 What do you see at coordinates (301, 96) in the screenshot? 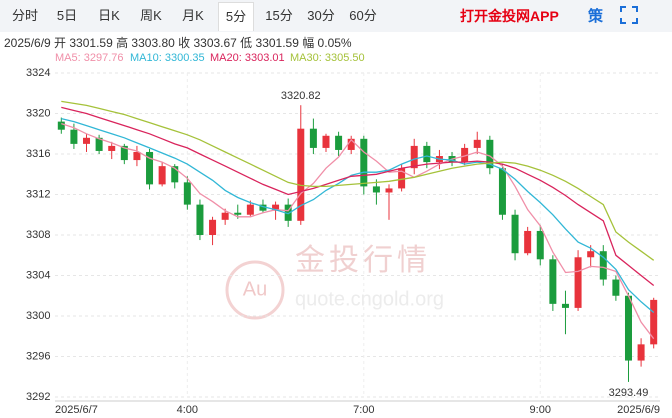
I see `max-annotation: 3320.82` at bounding box center [301, 96].